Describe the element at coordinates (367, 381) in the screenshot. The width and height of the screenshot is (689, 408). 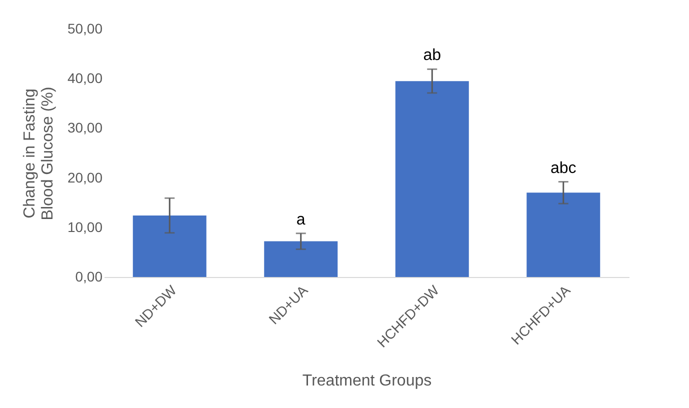
I see `x-axis-title: Treatment Groups` at that location.